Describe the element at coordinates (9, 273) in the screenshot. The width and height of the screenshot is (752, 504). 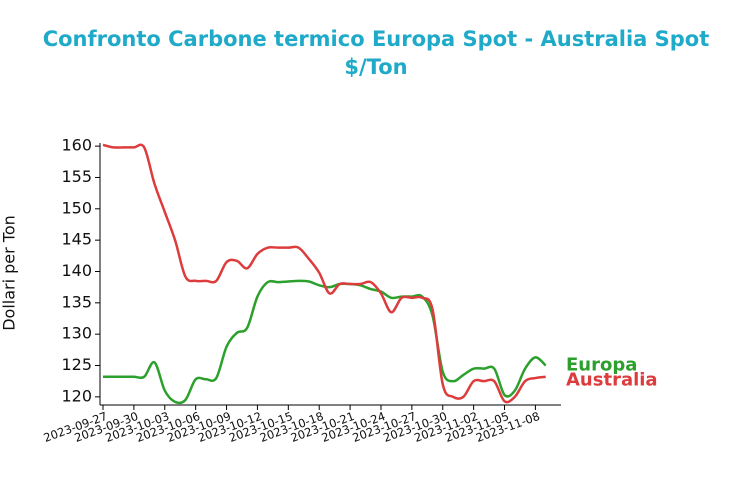
I see `y-axis-label: Dollari per Ton` at that location.